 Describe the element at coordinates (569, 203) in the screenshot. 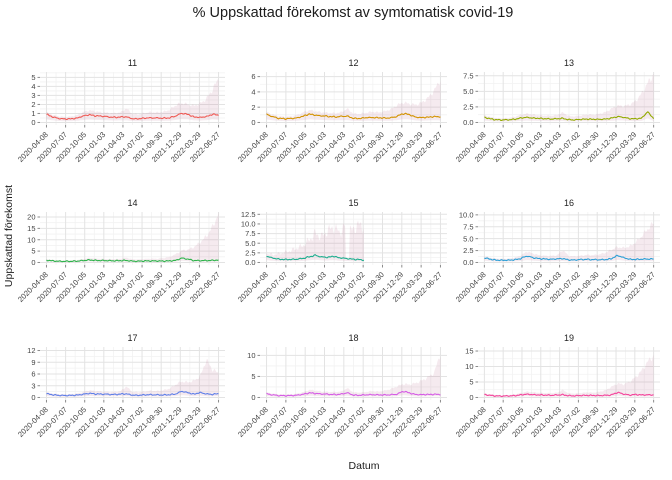

I see `facet-title: 16` at that location.